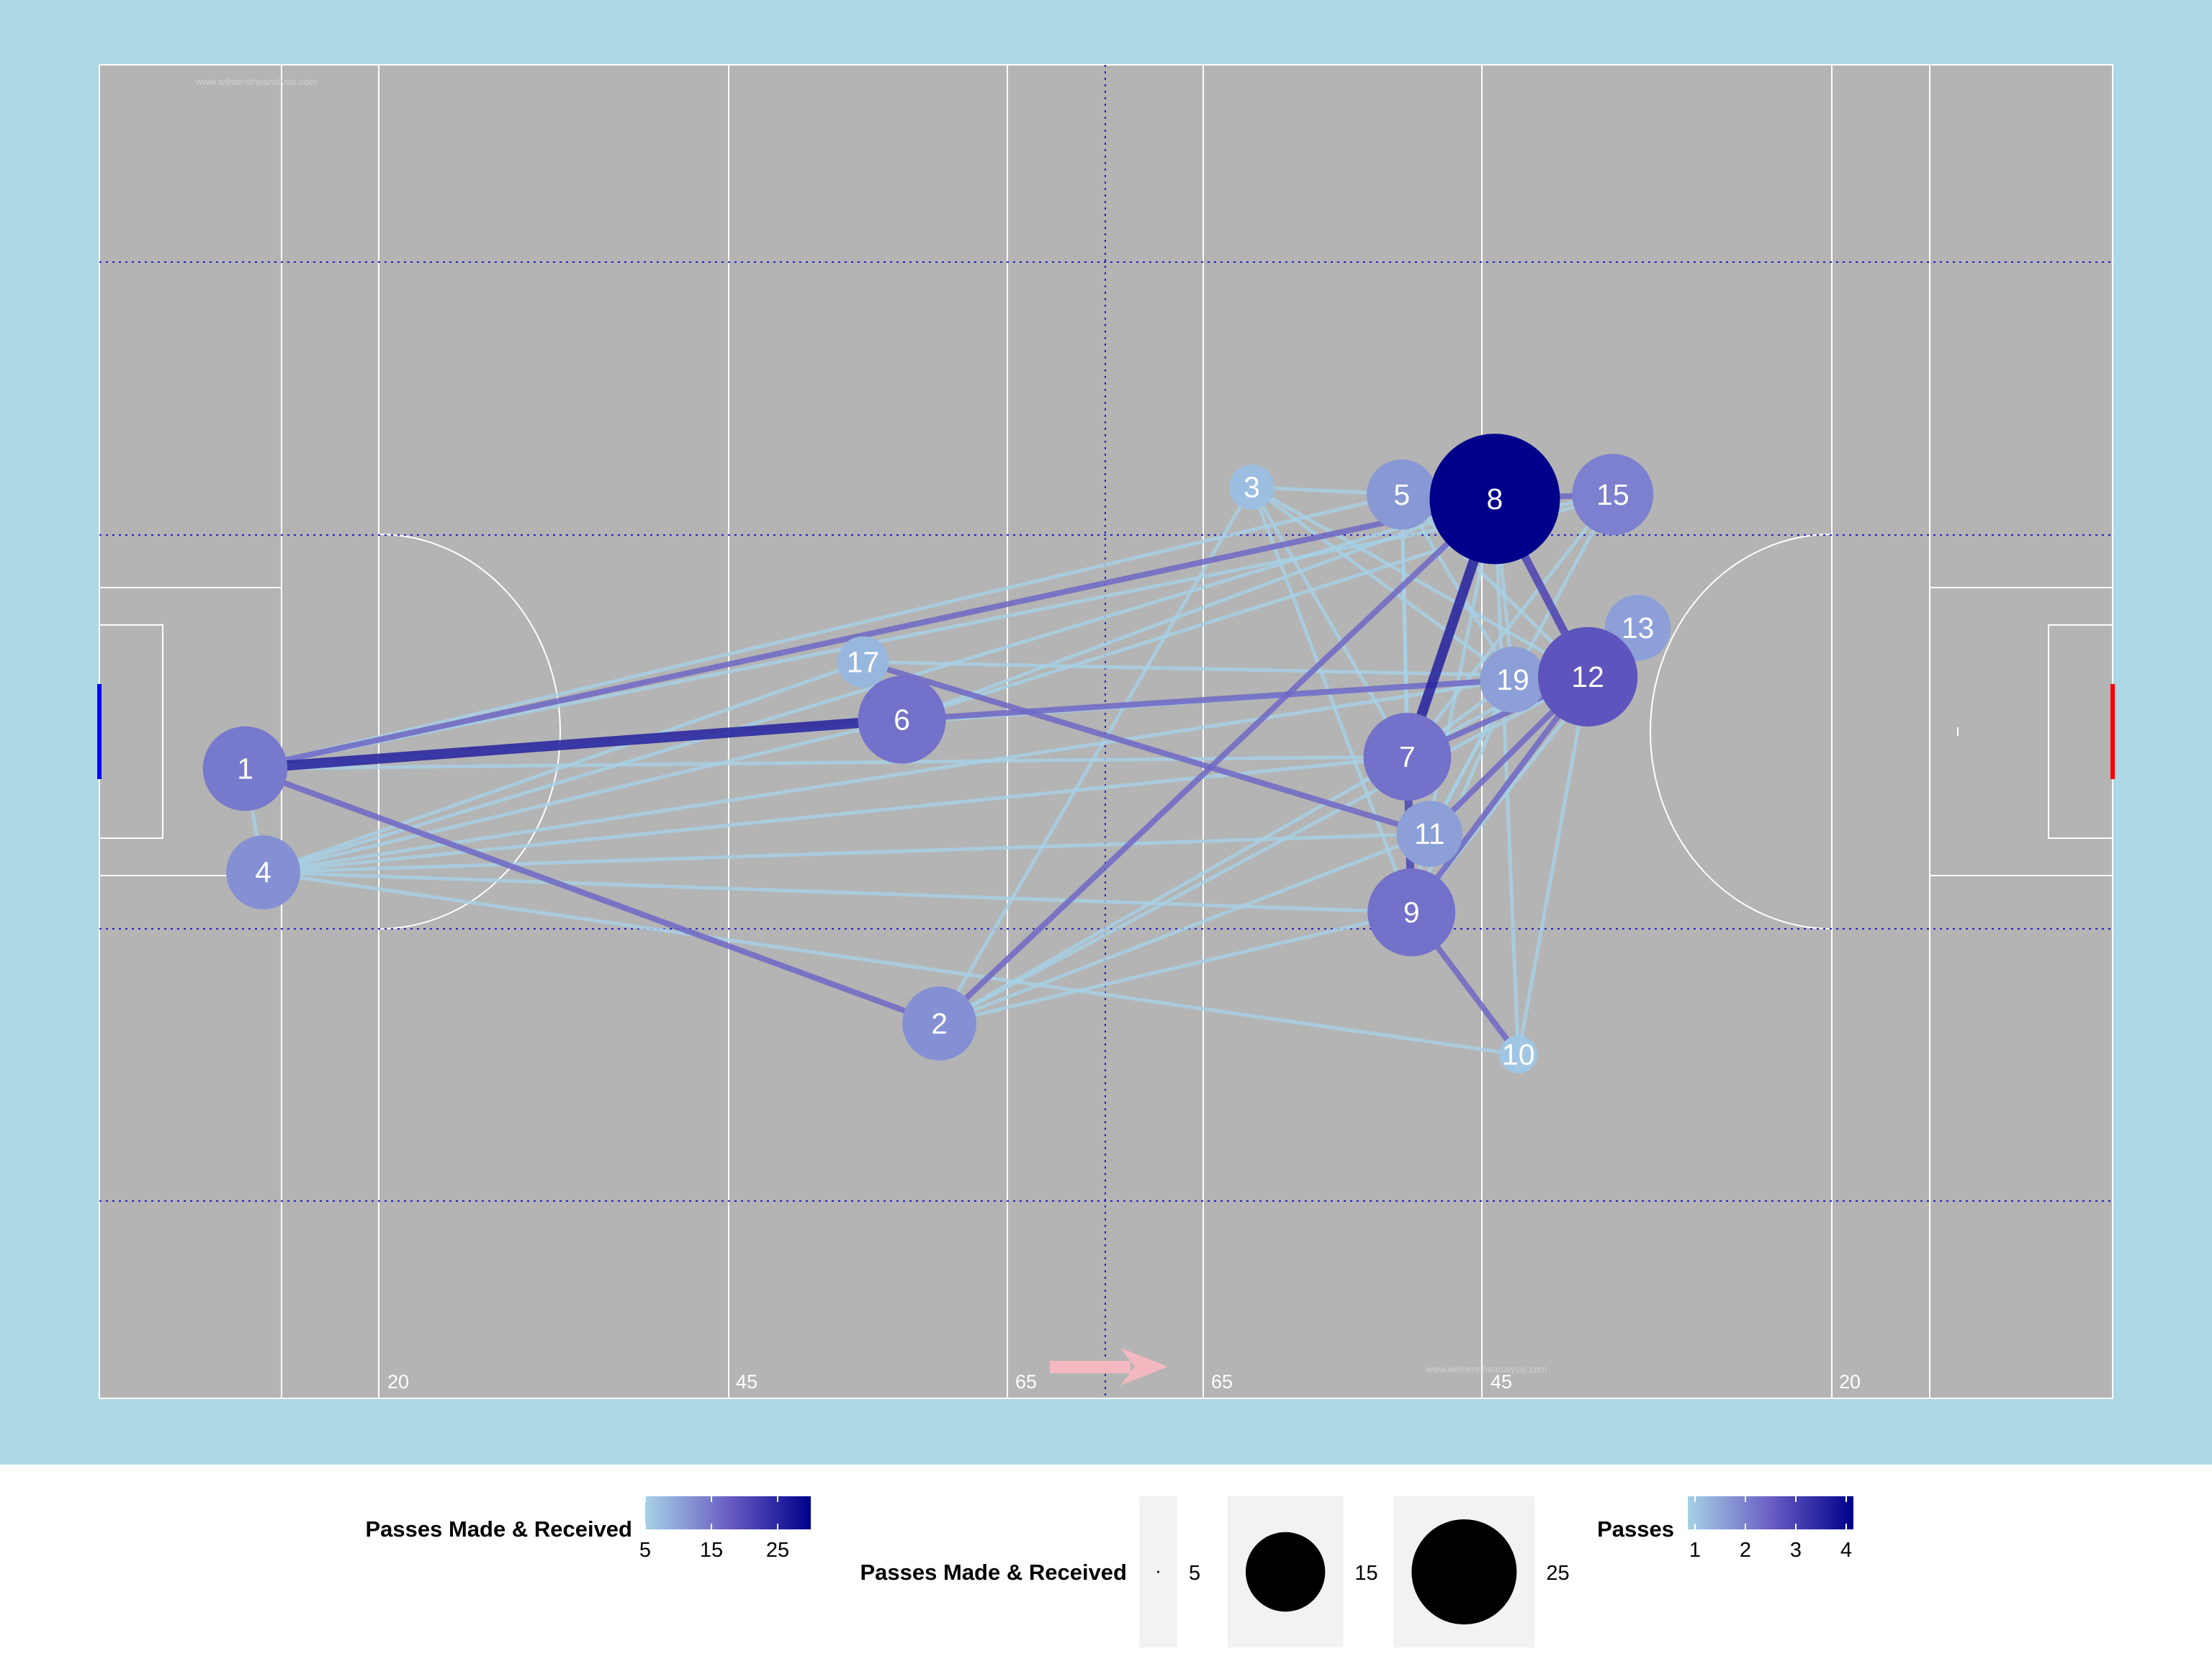 The image size is (2212, 1659). I want to click on direction-arrow-icon, so click(1109, 1366).